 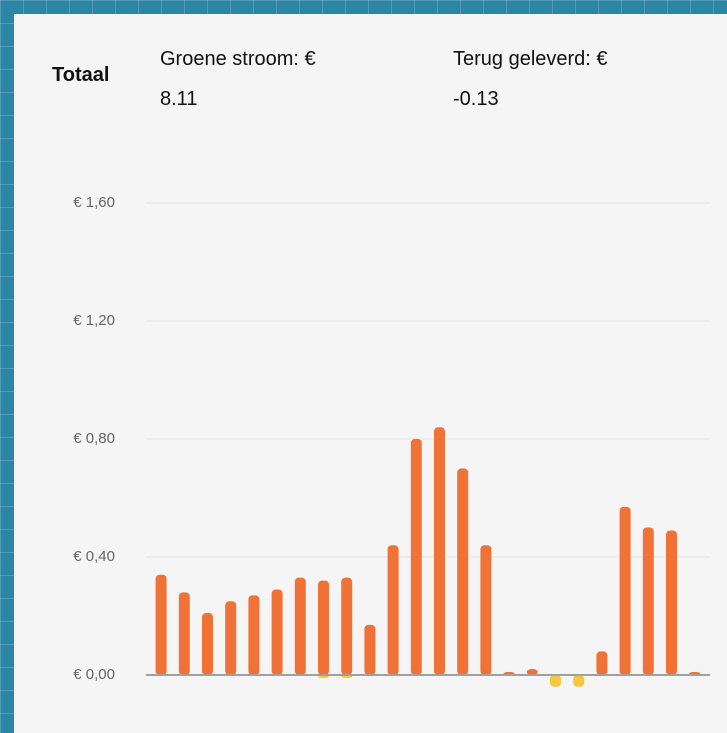 What do you see at coordinates (81, 75) in the screenshot?
I see `title: Totaal` at bounding box center [81, 75].